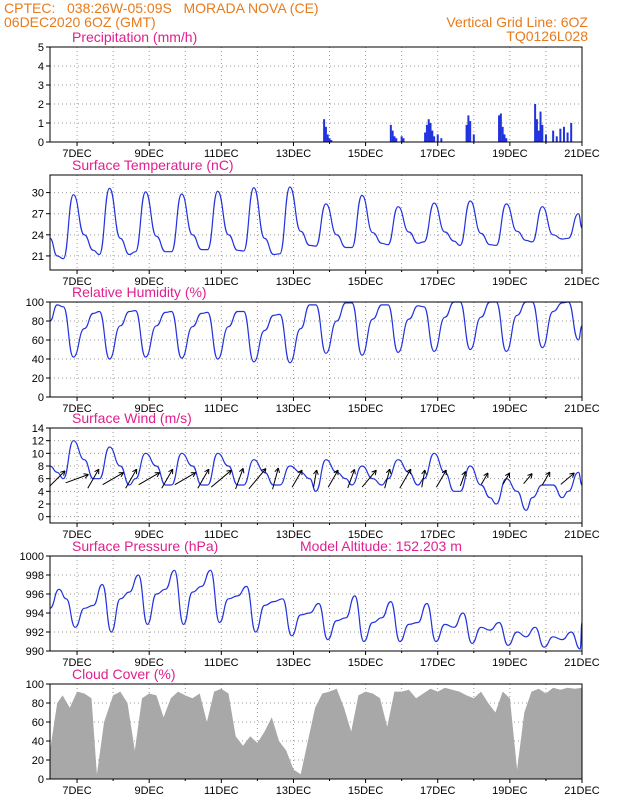 This screenshot has width=618, height=800. What do you see at coordinates (145, 546) in the screenshot?
I see `pressure-title: Surface Pressure (hPa)` at bounding box center [145, 546].